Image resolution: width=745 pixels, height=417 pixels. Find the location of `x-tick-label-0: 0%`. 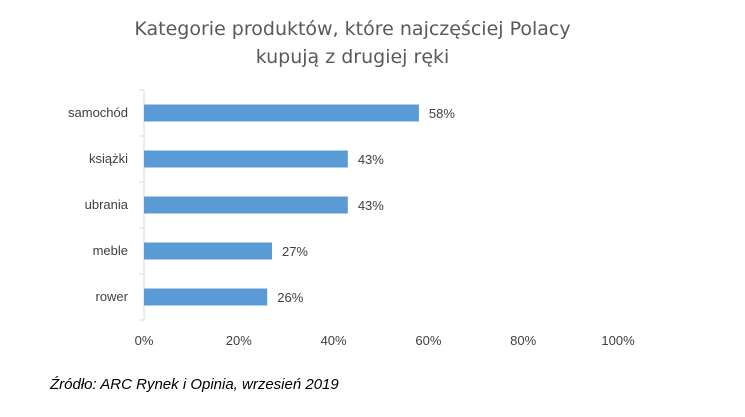

x-tick-label-0: 0% is located at coordinates (144, 340).